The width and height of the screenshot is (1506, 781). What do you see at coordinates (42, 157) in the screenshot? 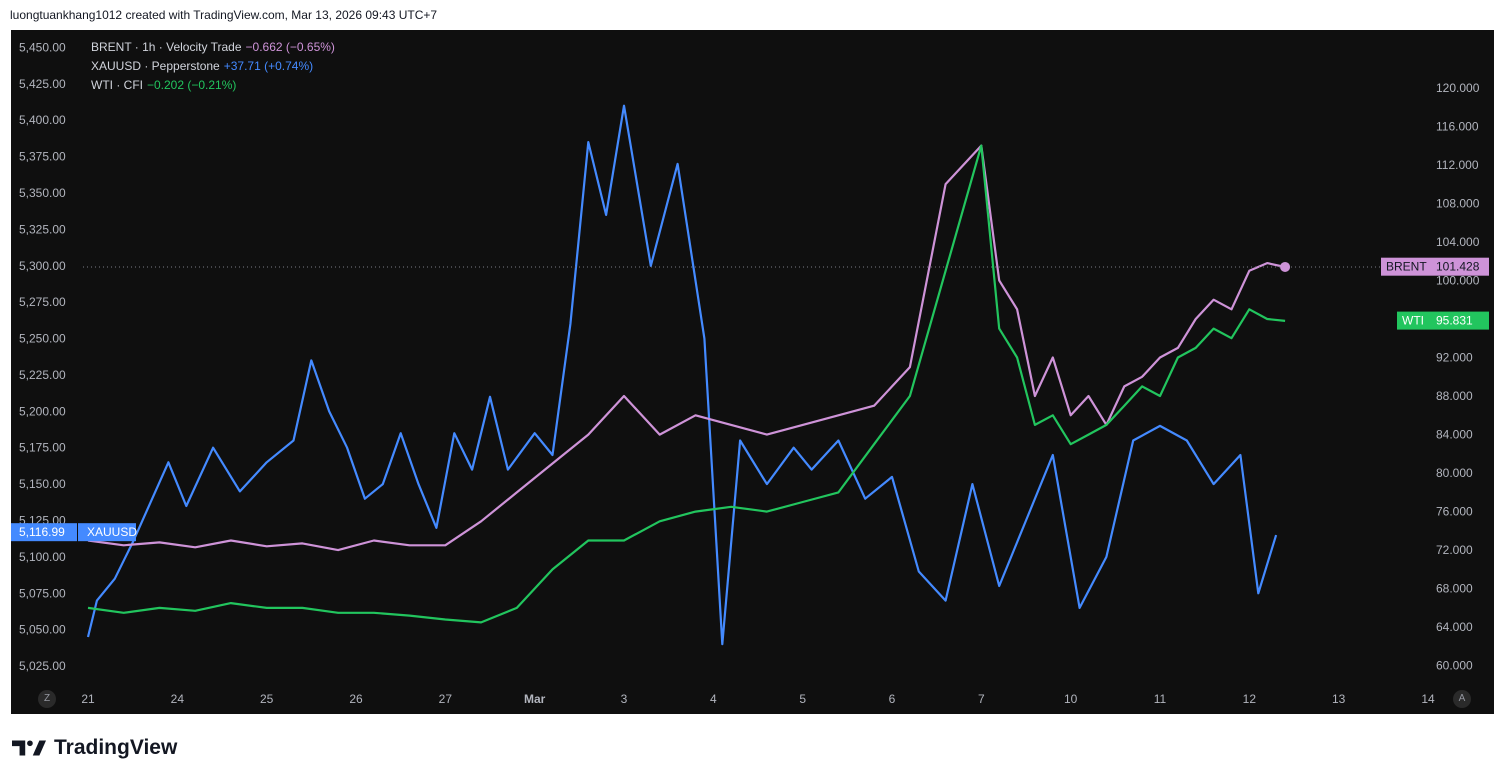
I see `left-axis-tick: 5,375.00` at bounding box center [42, 157].